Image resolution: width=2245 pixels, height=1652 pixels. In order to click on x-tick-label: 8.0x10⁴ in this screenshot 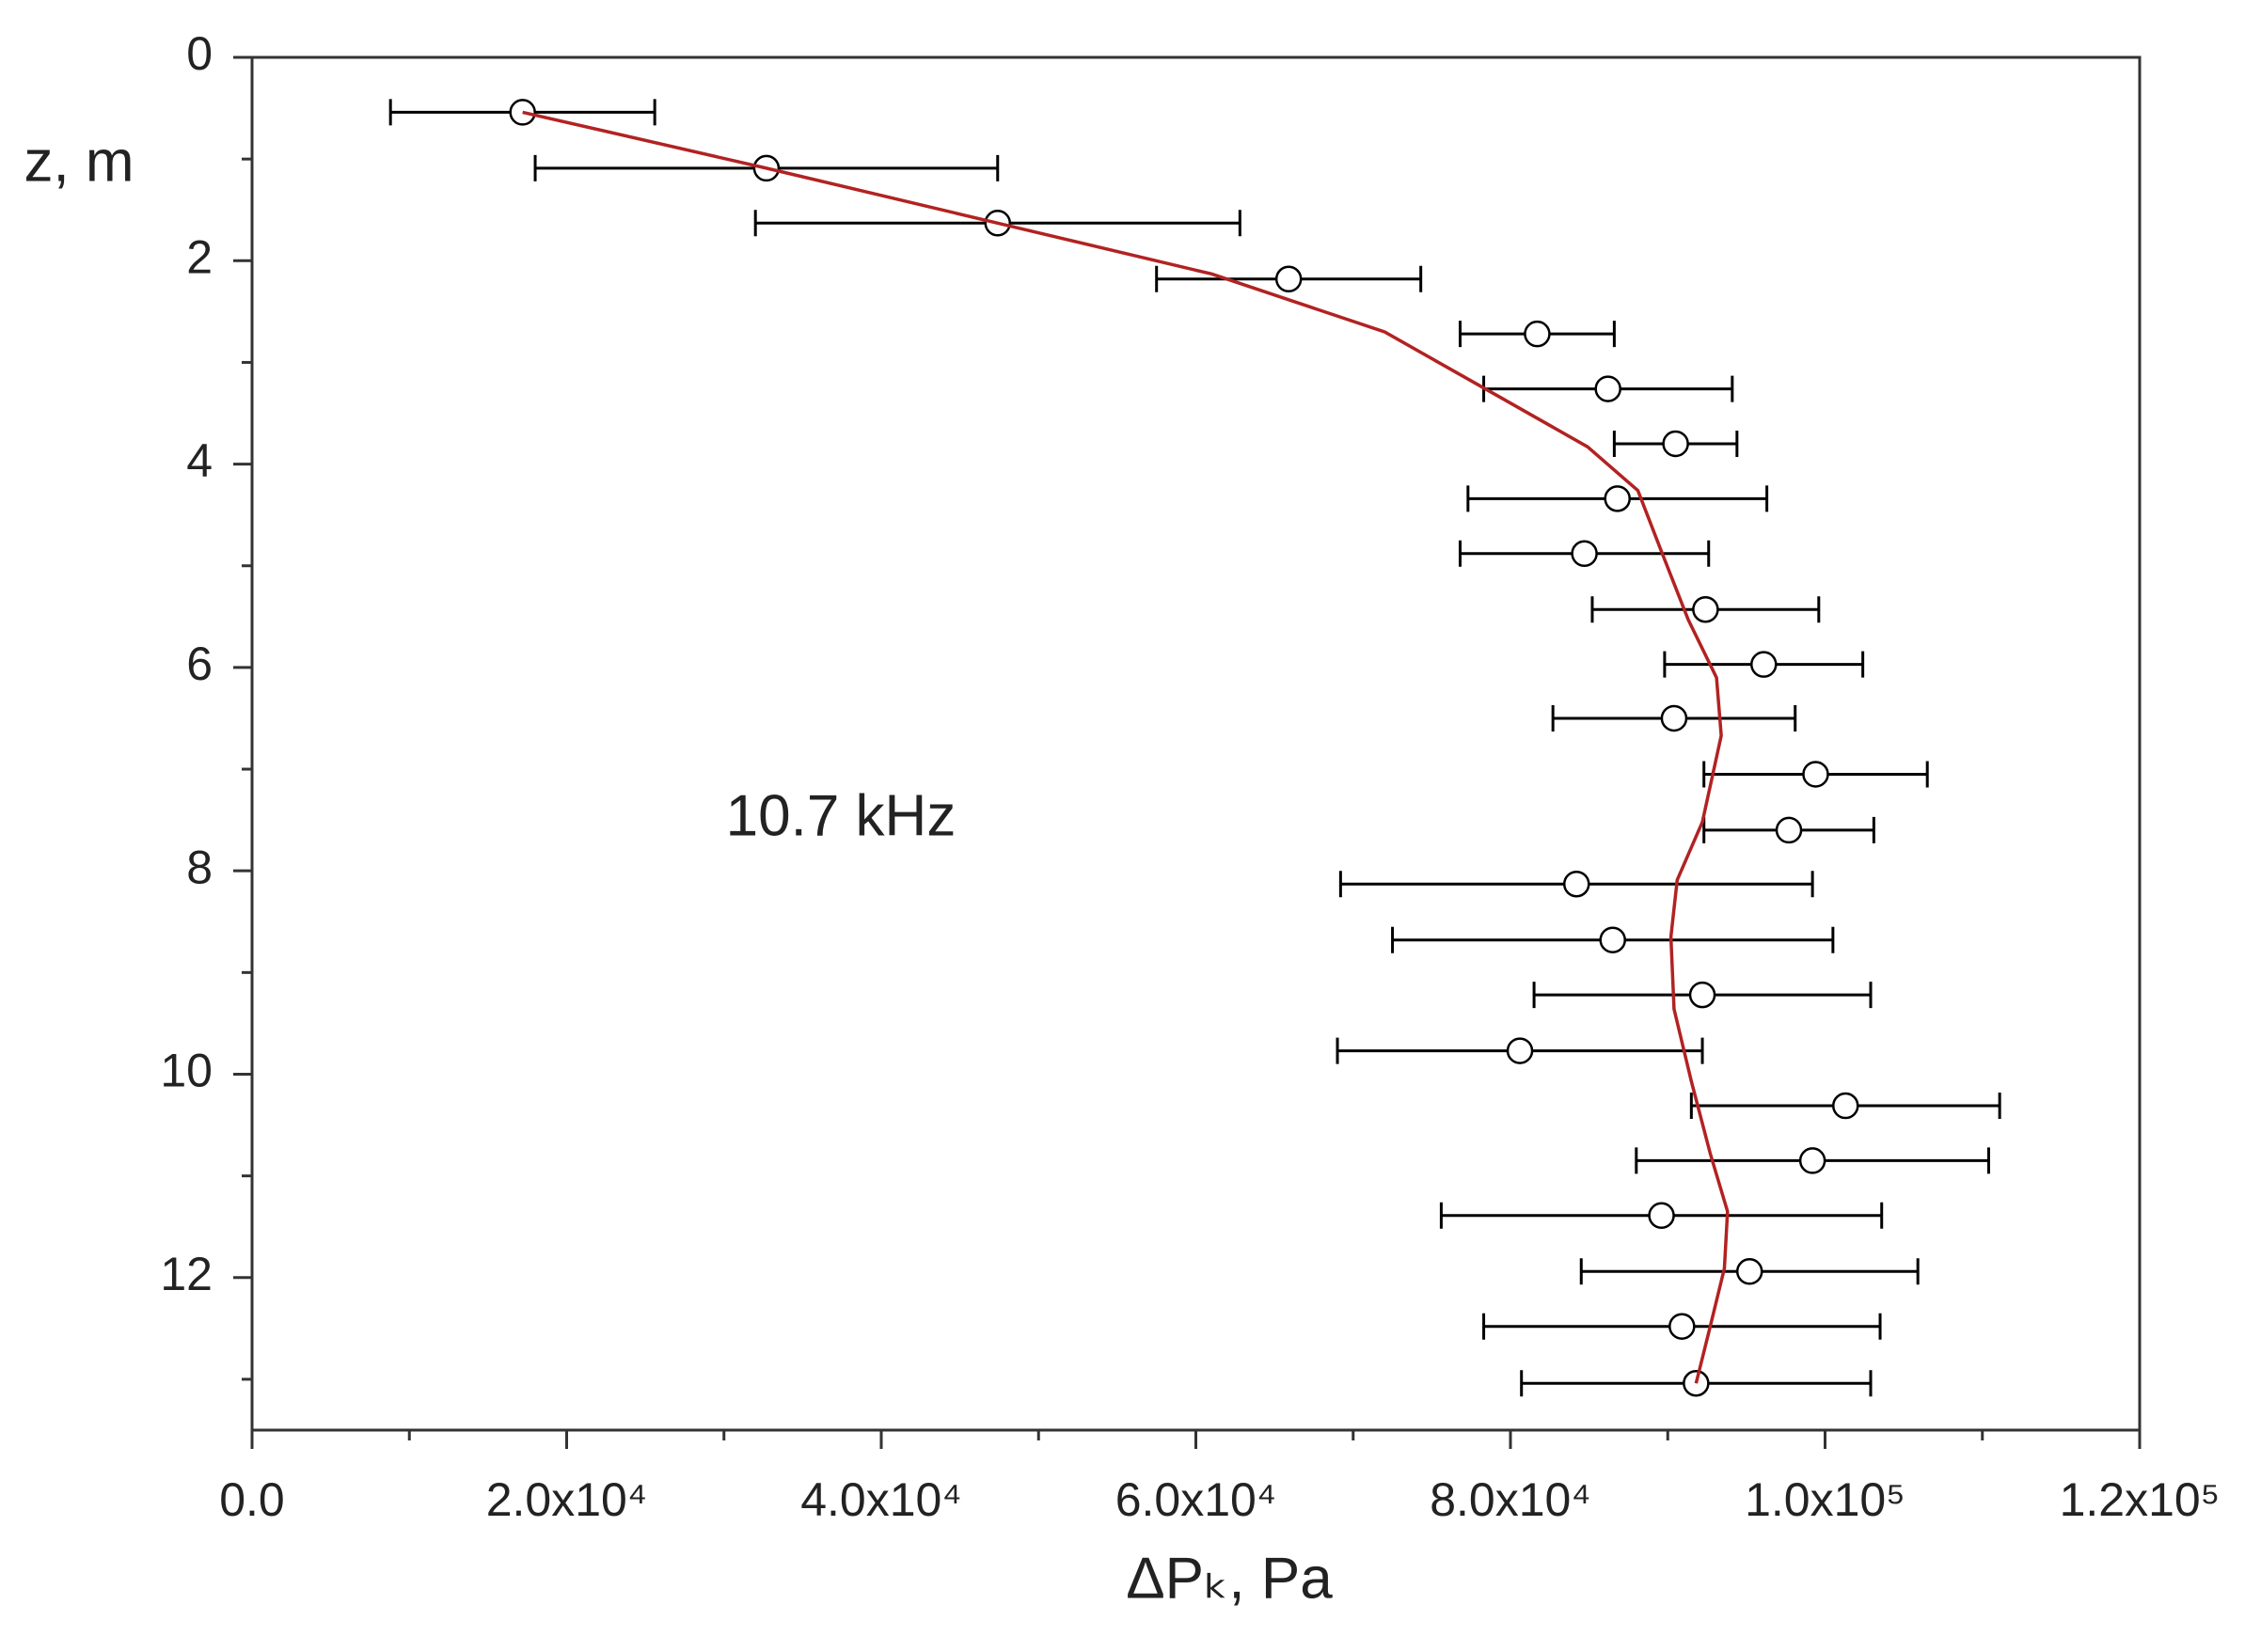, I will do `click(1511, 1500)`.